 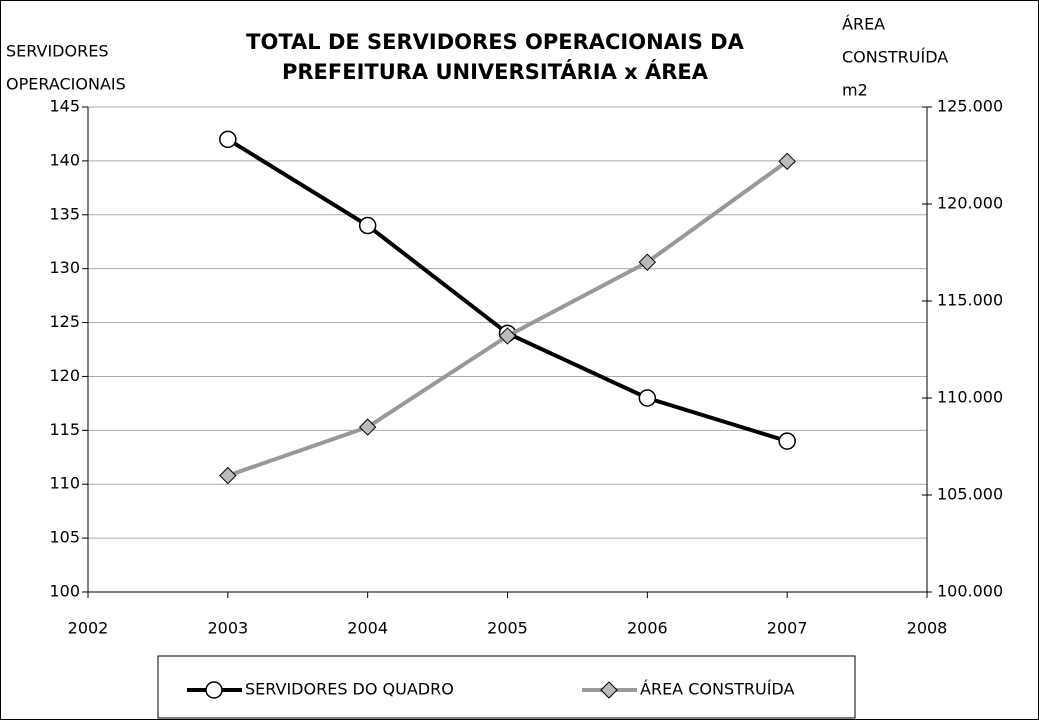 What do you see at coordinates (64, 375) in the screenshot?
I see `y-tick-label: 120` at bounding box center [64, 375].